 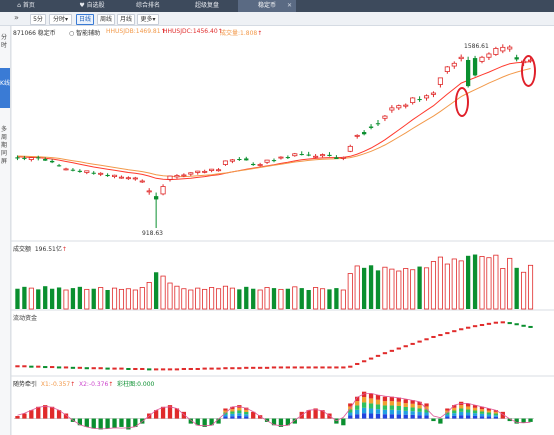 I want to click on period-intraday-button: 分时▾, so click(x=60, y=19).